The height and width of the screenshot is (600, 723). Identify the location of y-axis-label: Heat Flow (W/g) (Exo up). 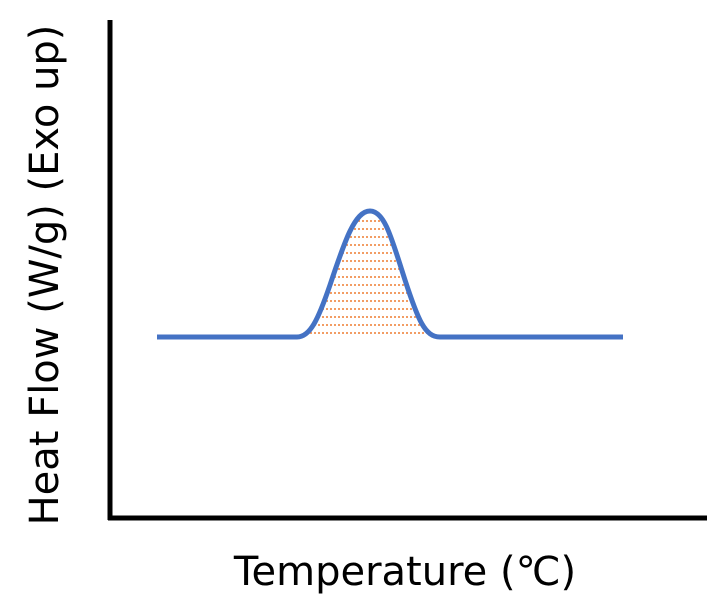
(45, 275).